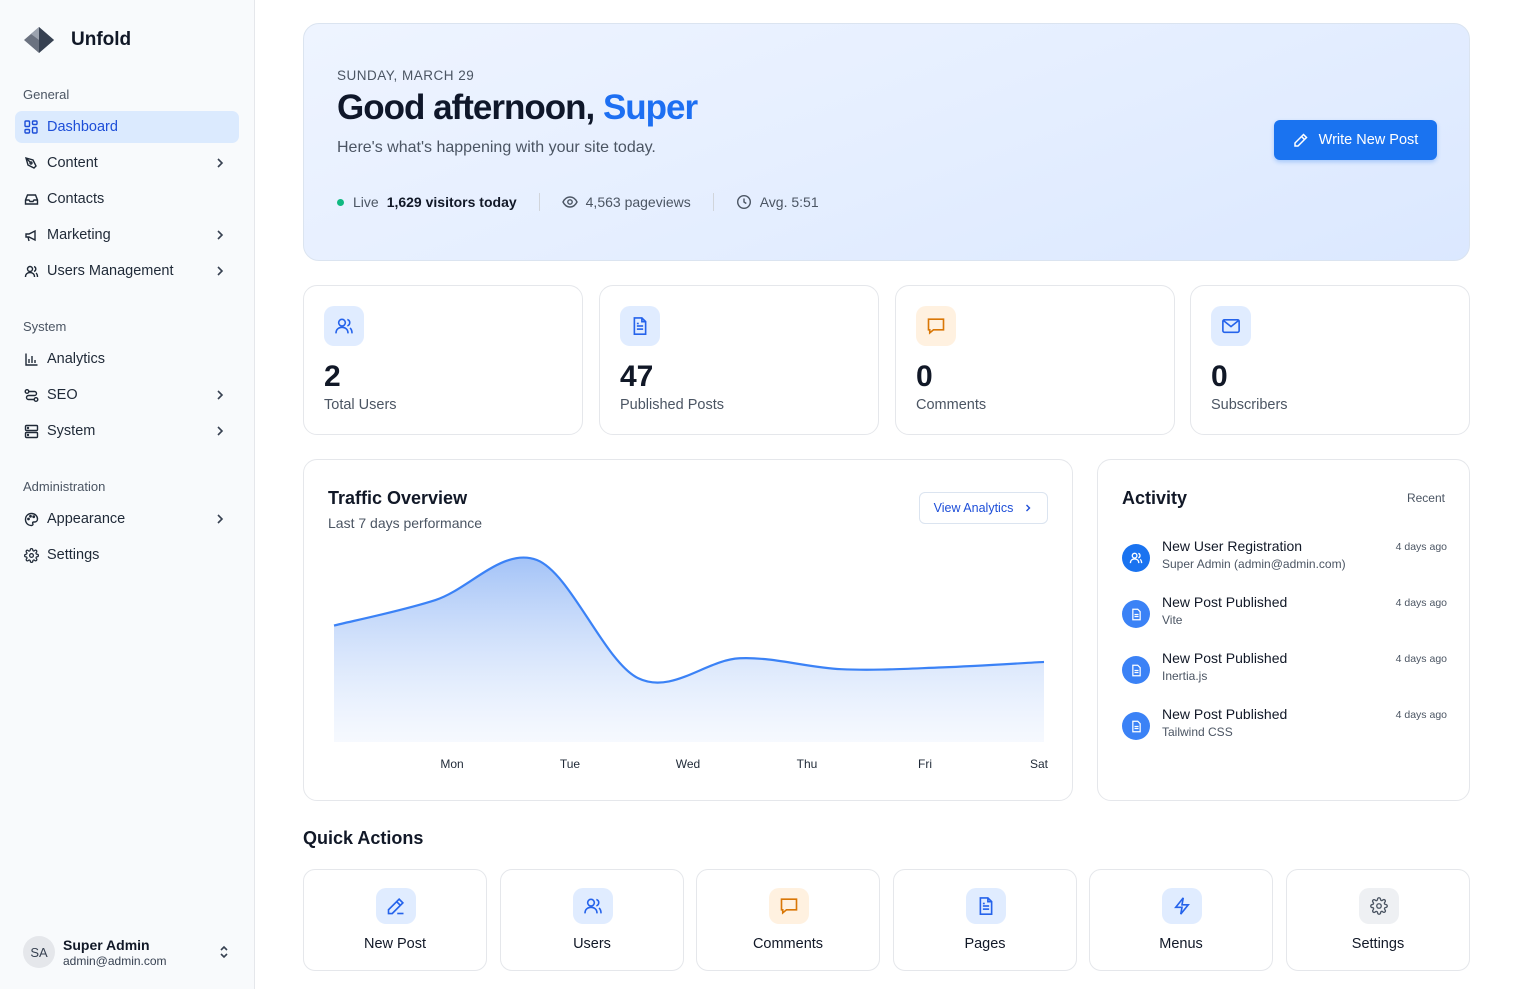  I want to click on quick-action-label: Comments, so click(788, 944).